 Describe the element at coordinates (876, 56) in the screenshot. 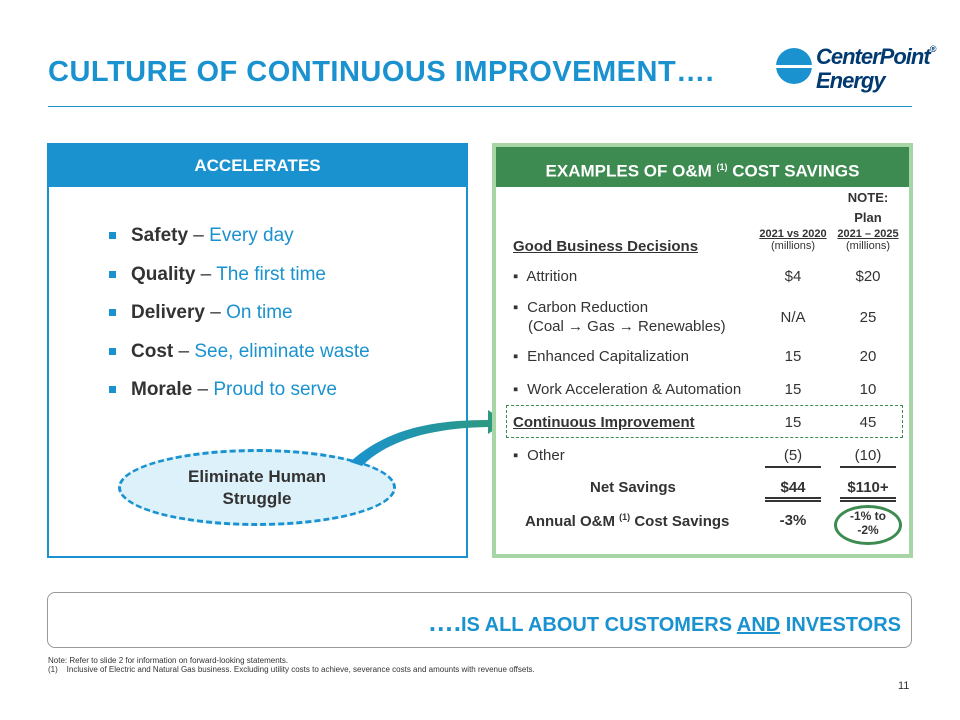

I see `logo-text-line1: CenterPoint®` at that location.